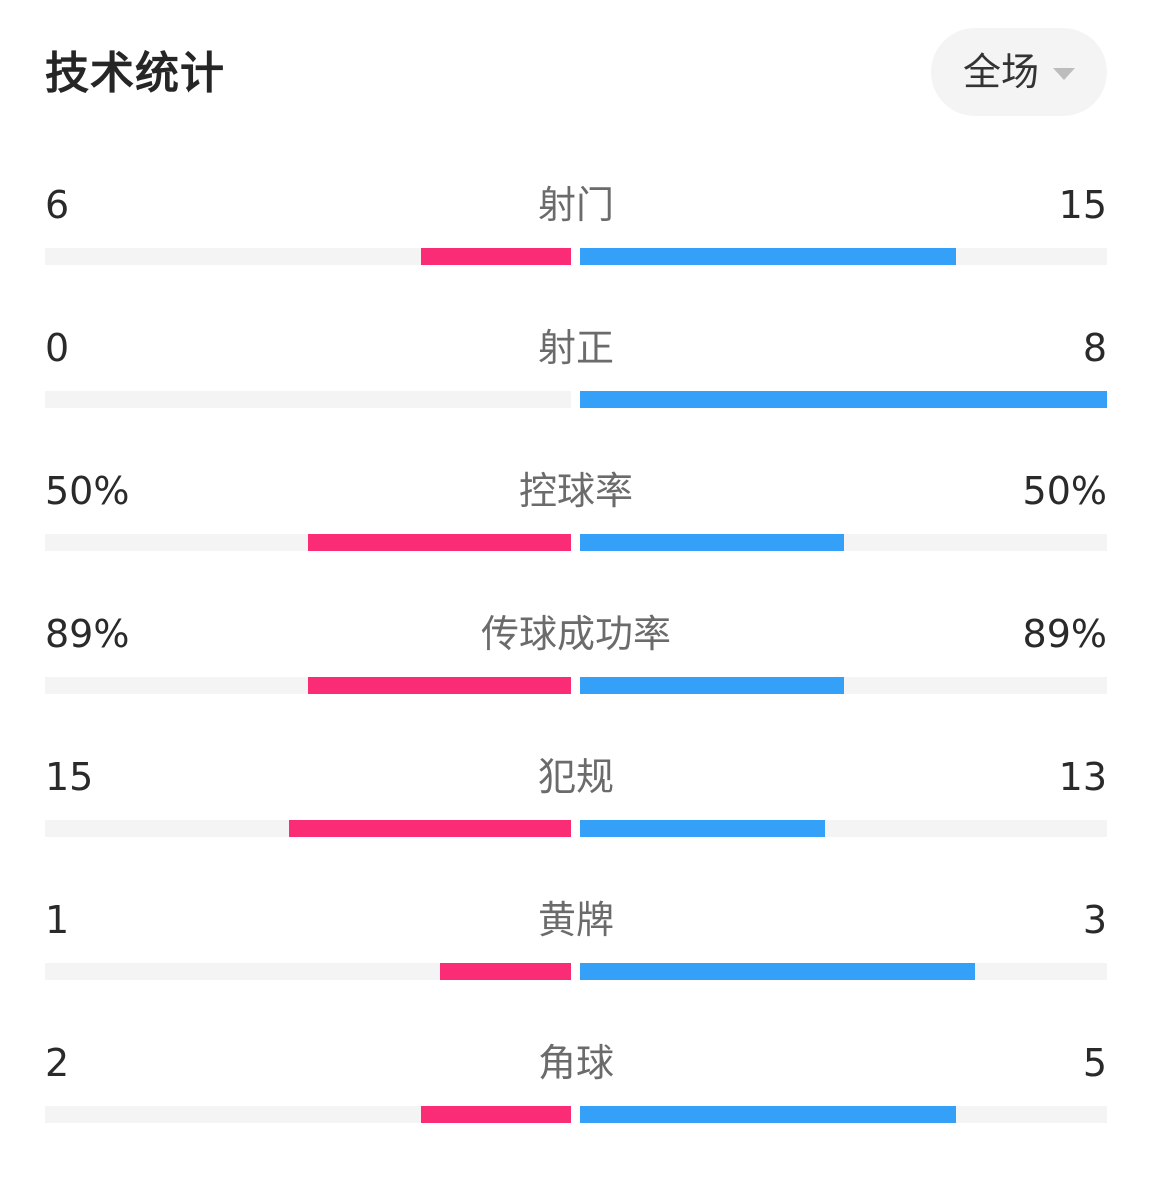  What do you see at coordinates (576, 529) in the screenshot?
I see `stat-row-possession: 50% 控球率 50%` at bounding box center [576, 529].